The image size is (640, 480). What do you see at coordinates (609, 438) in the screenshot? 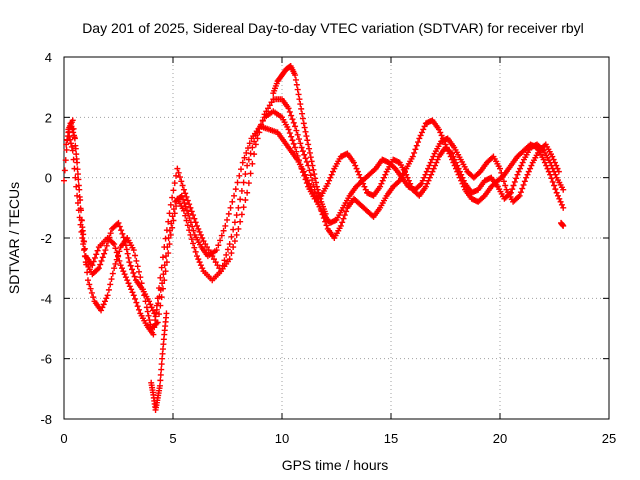
I see `x-tick-label: 25` at bounding box center [609, 438].